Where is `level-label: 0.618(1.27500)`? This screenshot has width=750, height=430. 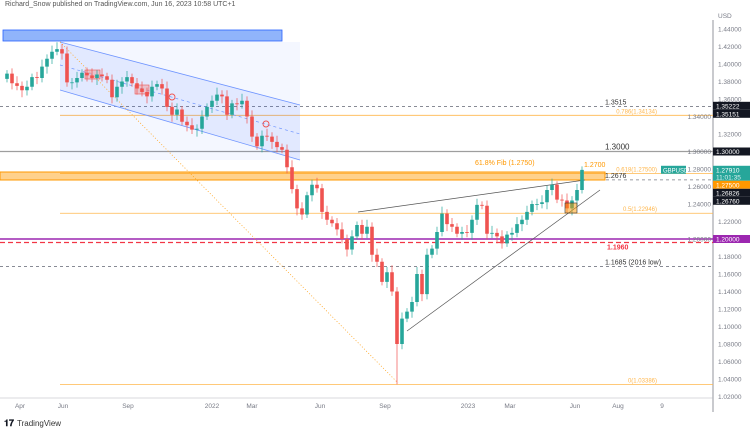
level-label: 0.618(1.27500) is located at coordinates (636, 170).